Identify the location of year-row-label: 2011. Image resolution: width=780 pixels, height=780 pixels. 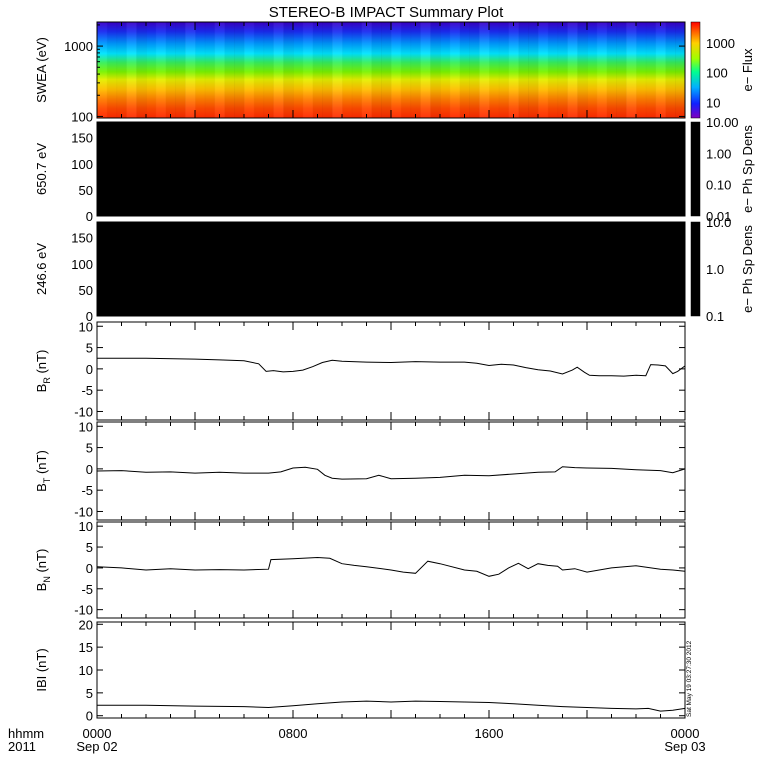
(22, 746).